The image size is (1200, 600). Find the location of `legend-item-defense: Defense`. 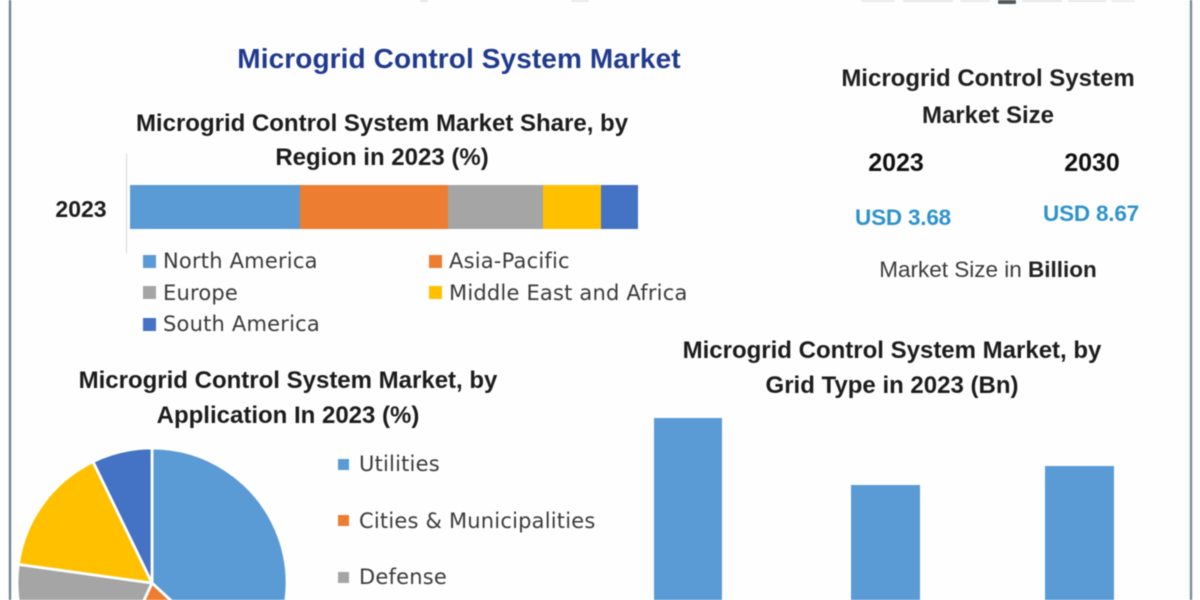

legend-item-defense: Defense is located at coordinates (467, 577).